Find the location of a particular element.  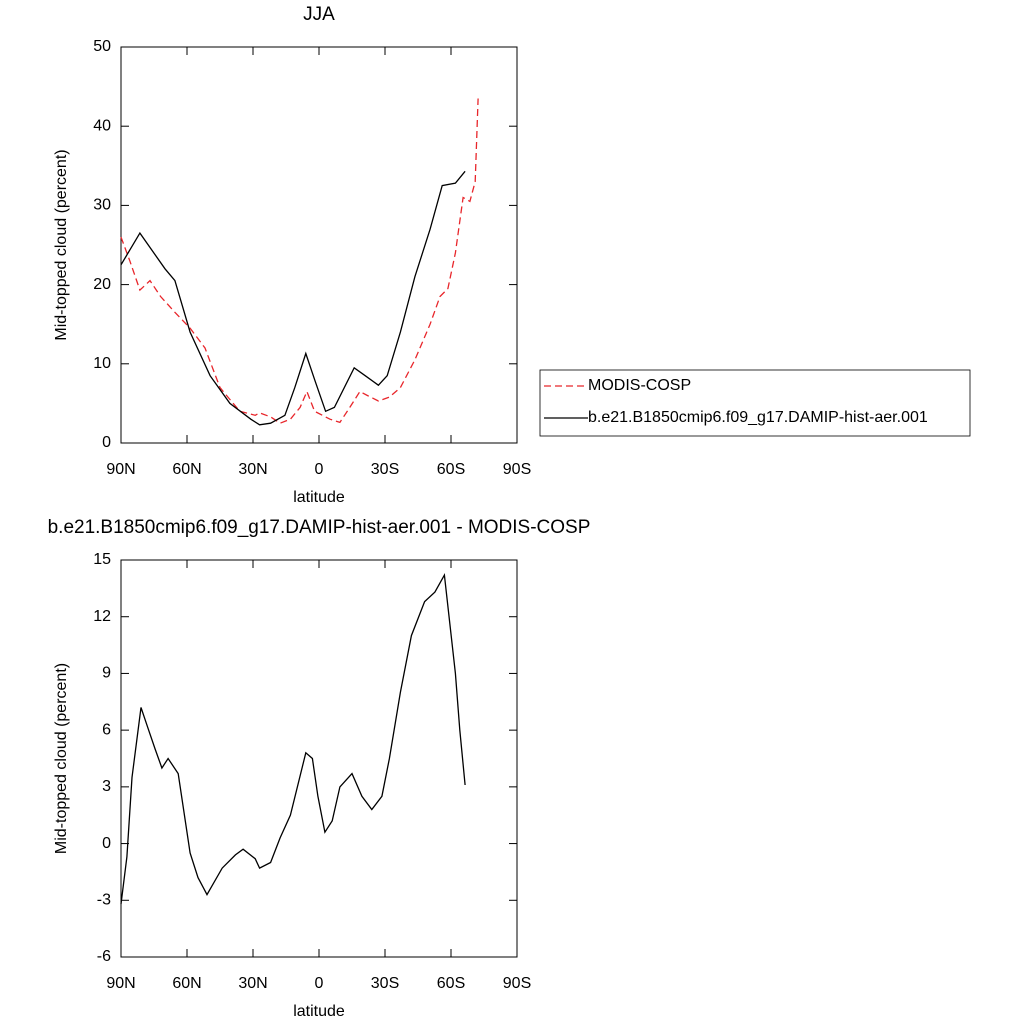

y-tick-label: 6 is located at coordinates (106, 729).